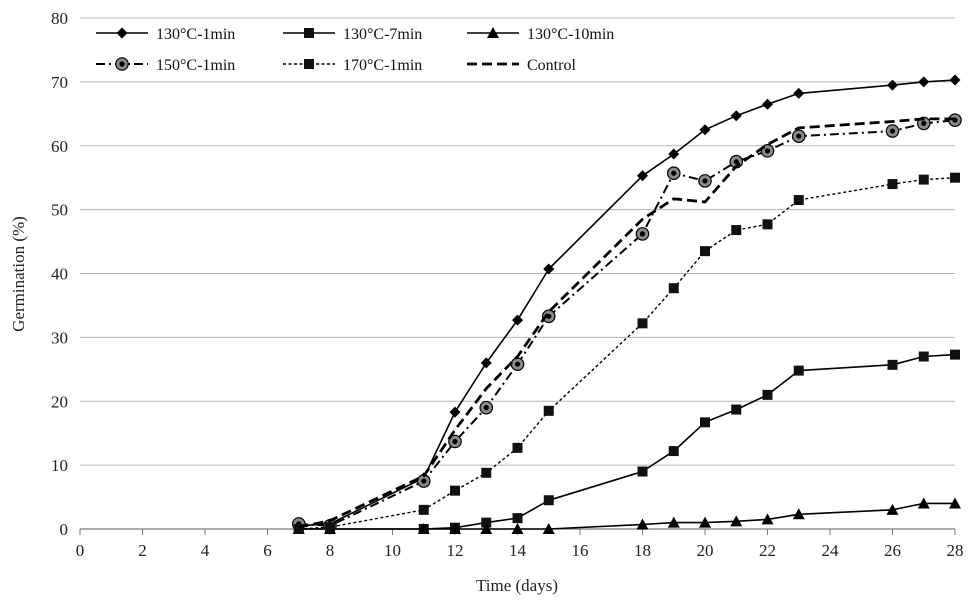 The width and height of the screenshot is (971, 600). I want to click on legend-item: Control, so click(521, 65).